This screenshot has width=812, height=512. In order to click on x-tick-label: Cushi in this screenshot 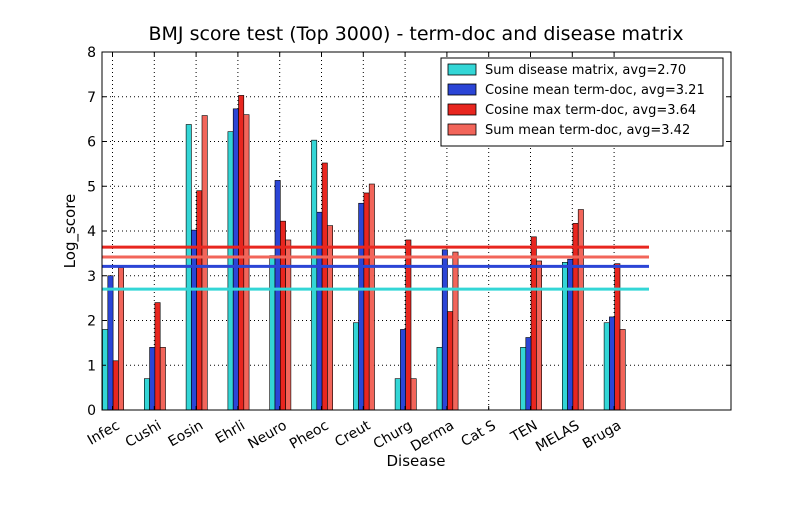, I will do `click(144, 434)`.